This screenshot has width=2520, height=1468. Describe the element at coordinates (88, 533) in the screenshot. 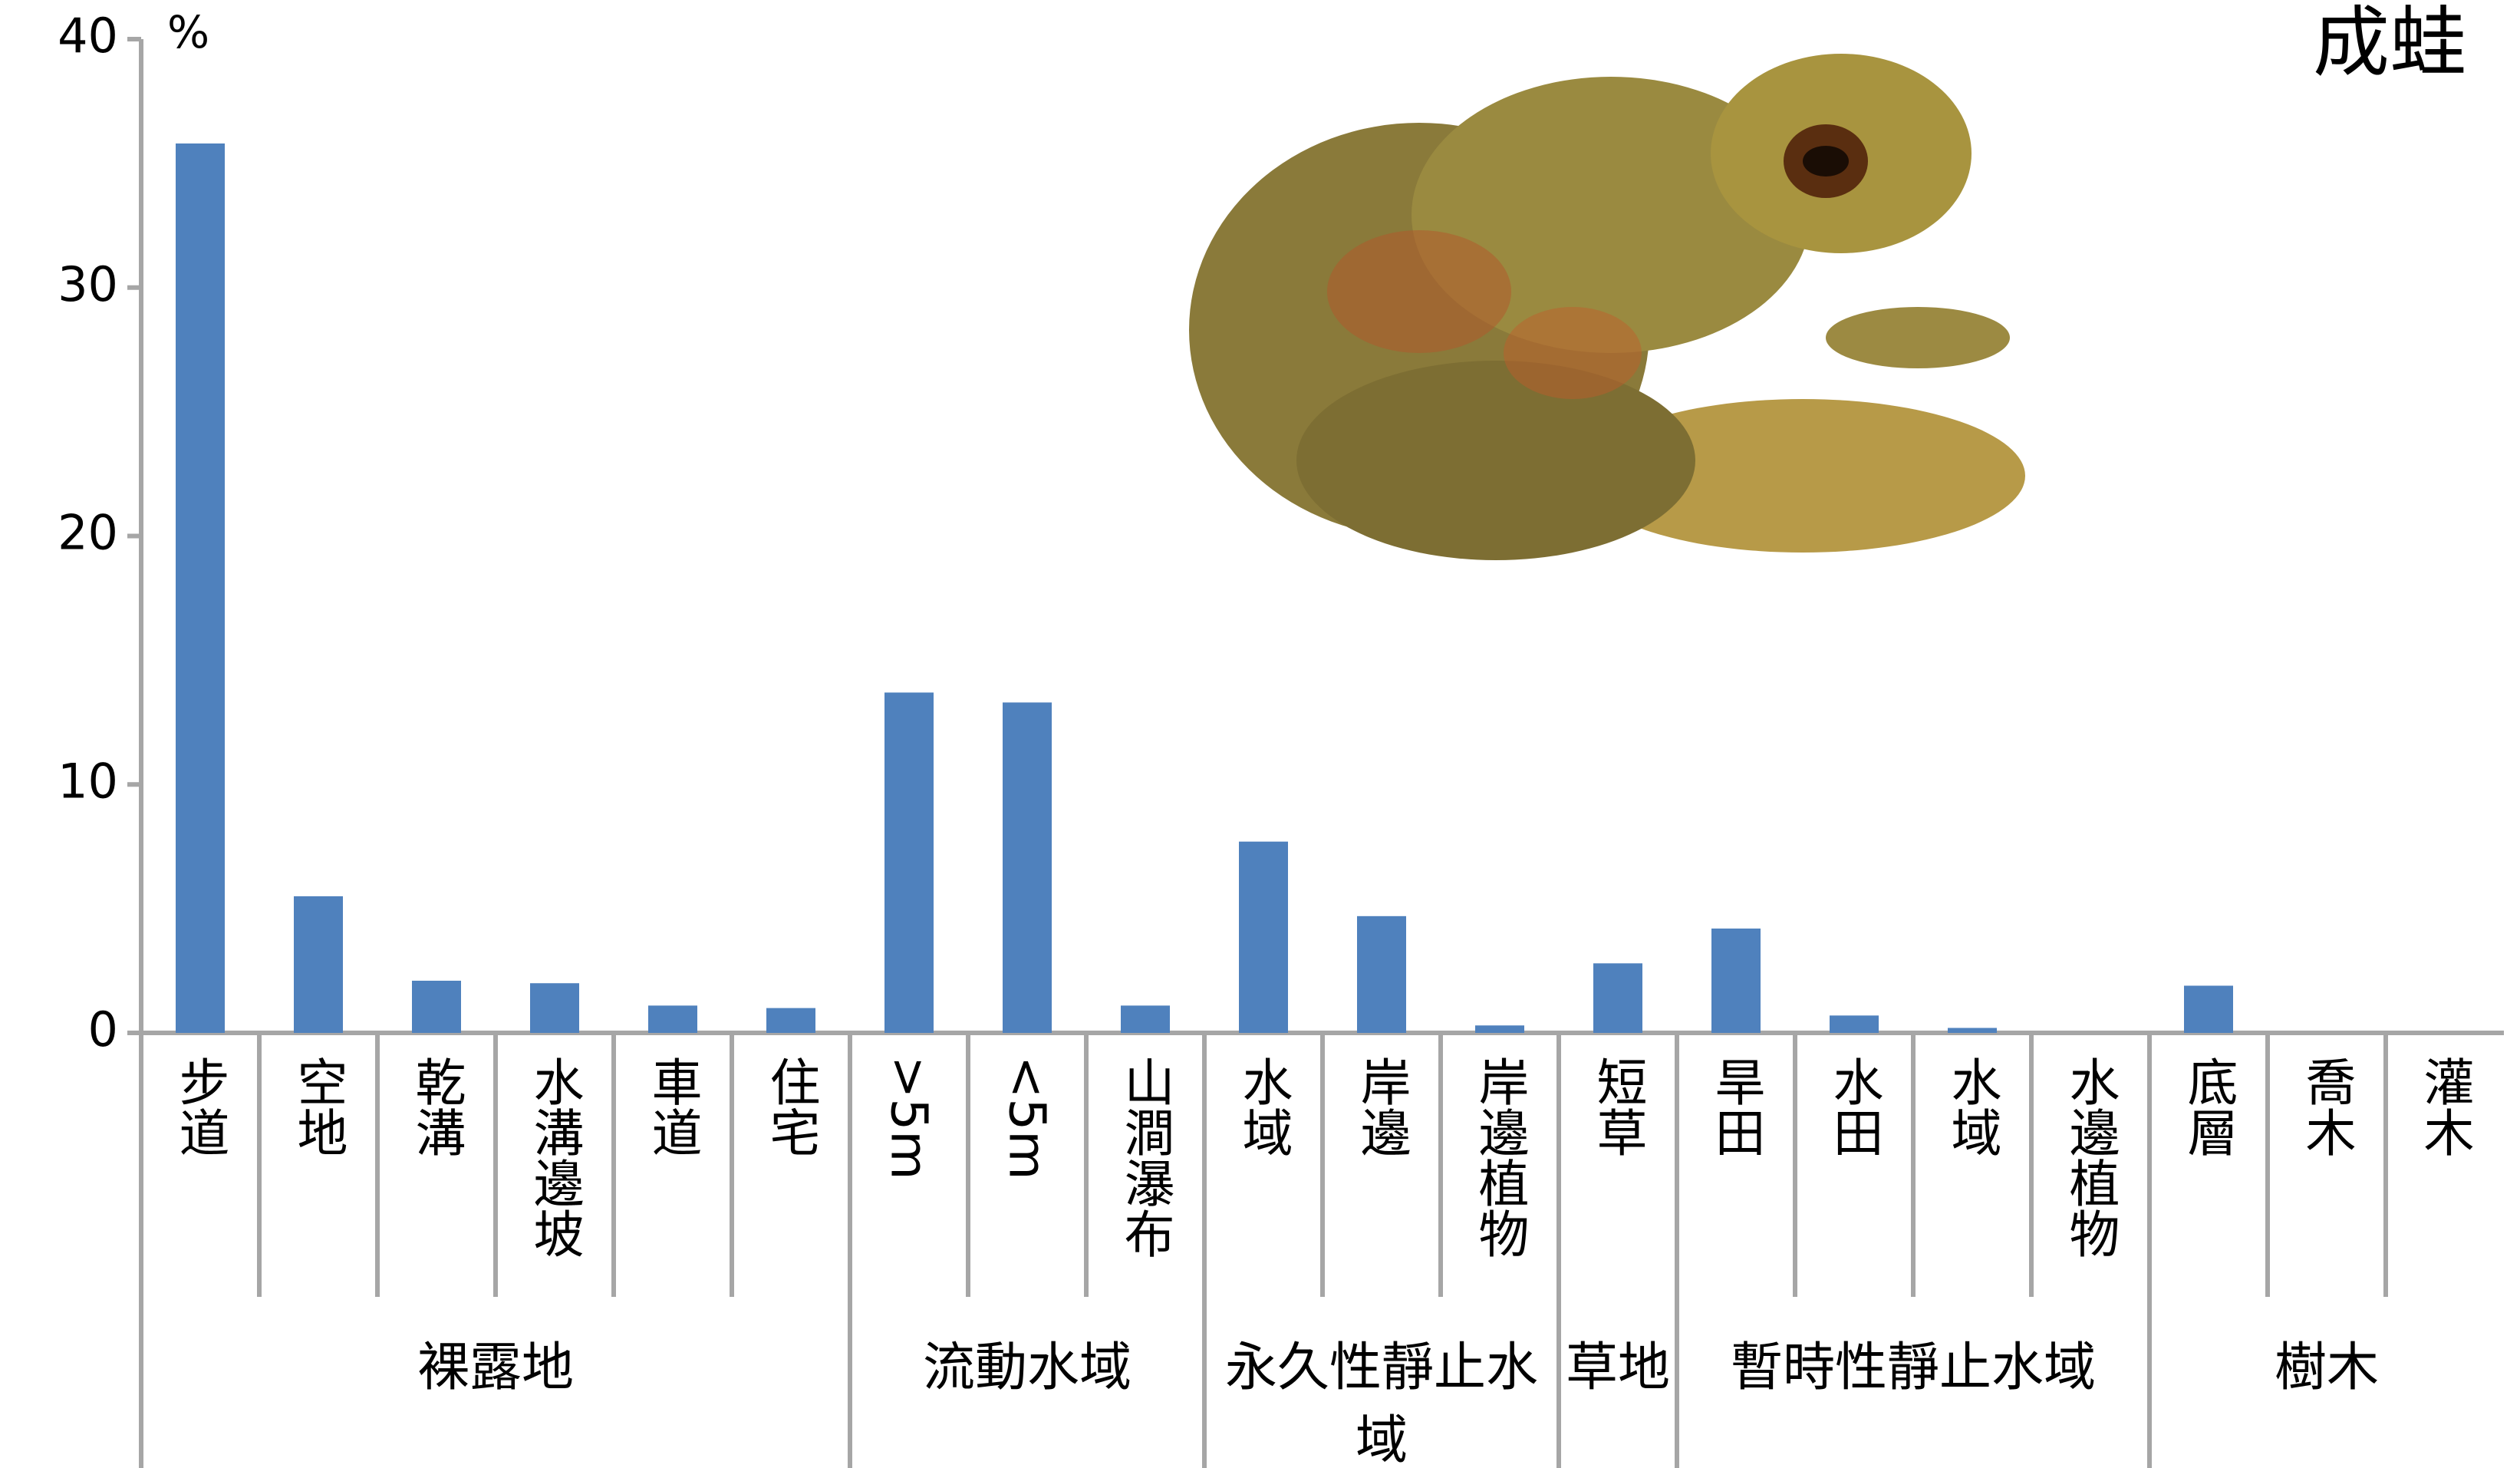

I see `y-tick-label: 20` at that location.